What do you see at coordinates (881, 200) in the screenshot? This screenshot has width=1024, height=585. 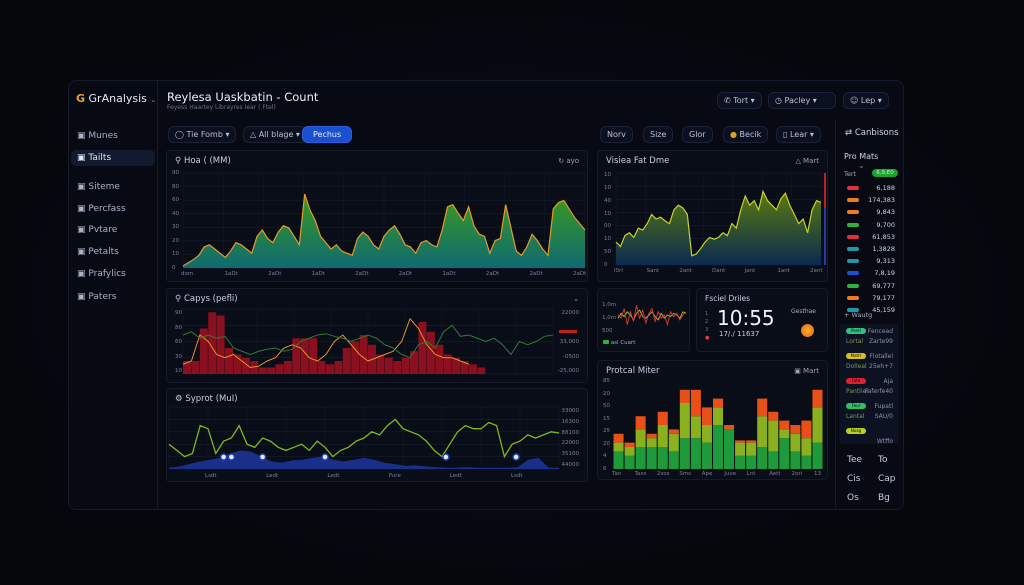 I see `metric-value: 174,383` at bounding box center [881, 200].